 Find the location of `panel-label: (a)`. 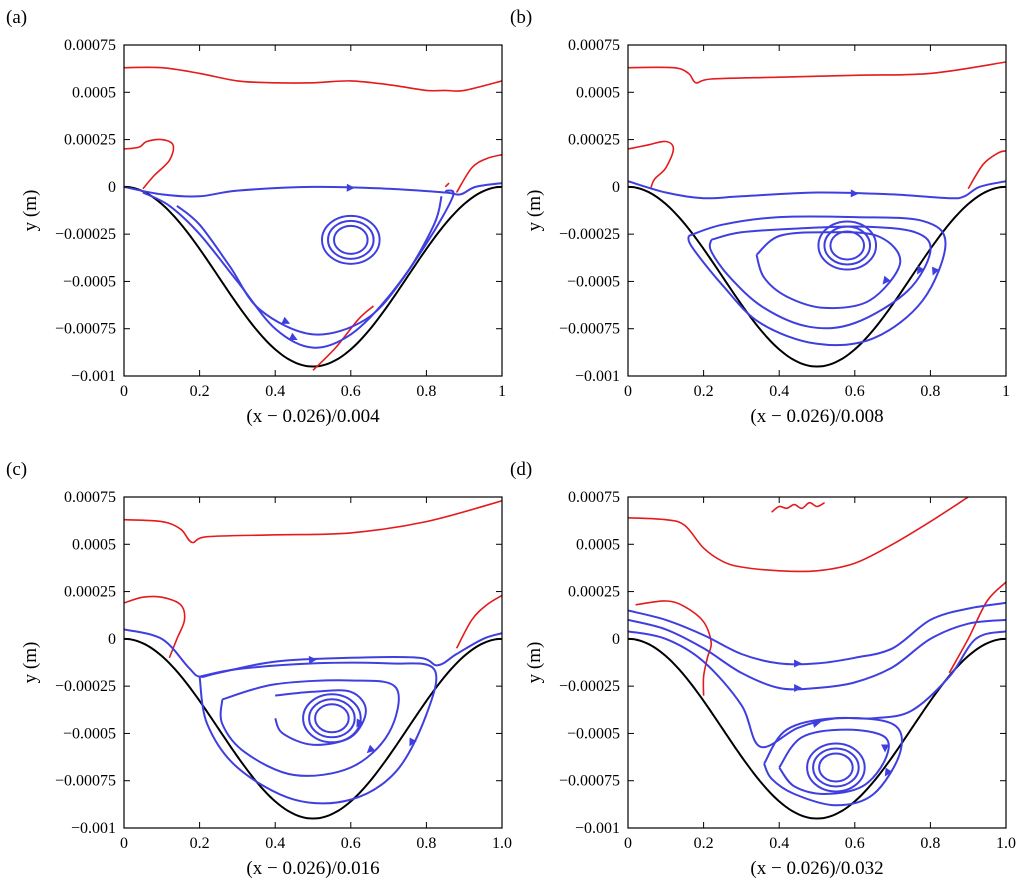

panel-label: (a) is located at coordinates (16, 17).